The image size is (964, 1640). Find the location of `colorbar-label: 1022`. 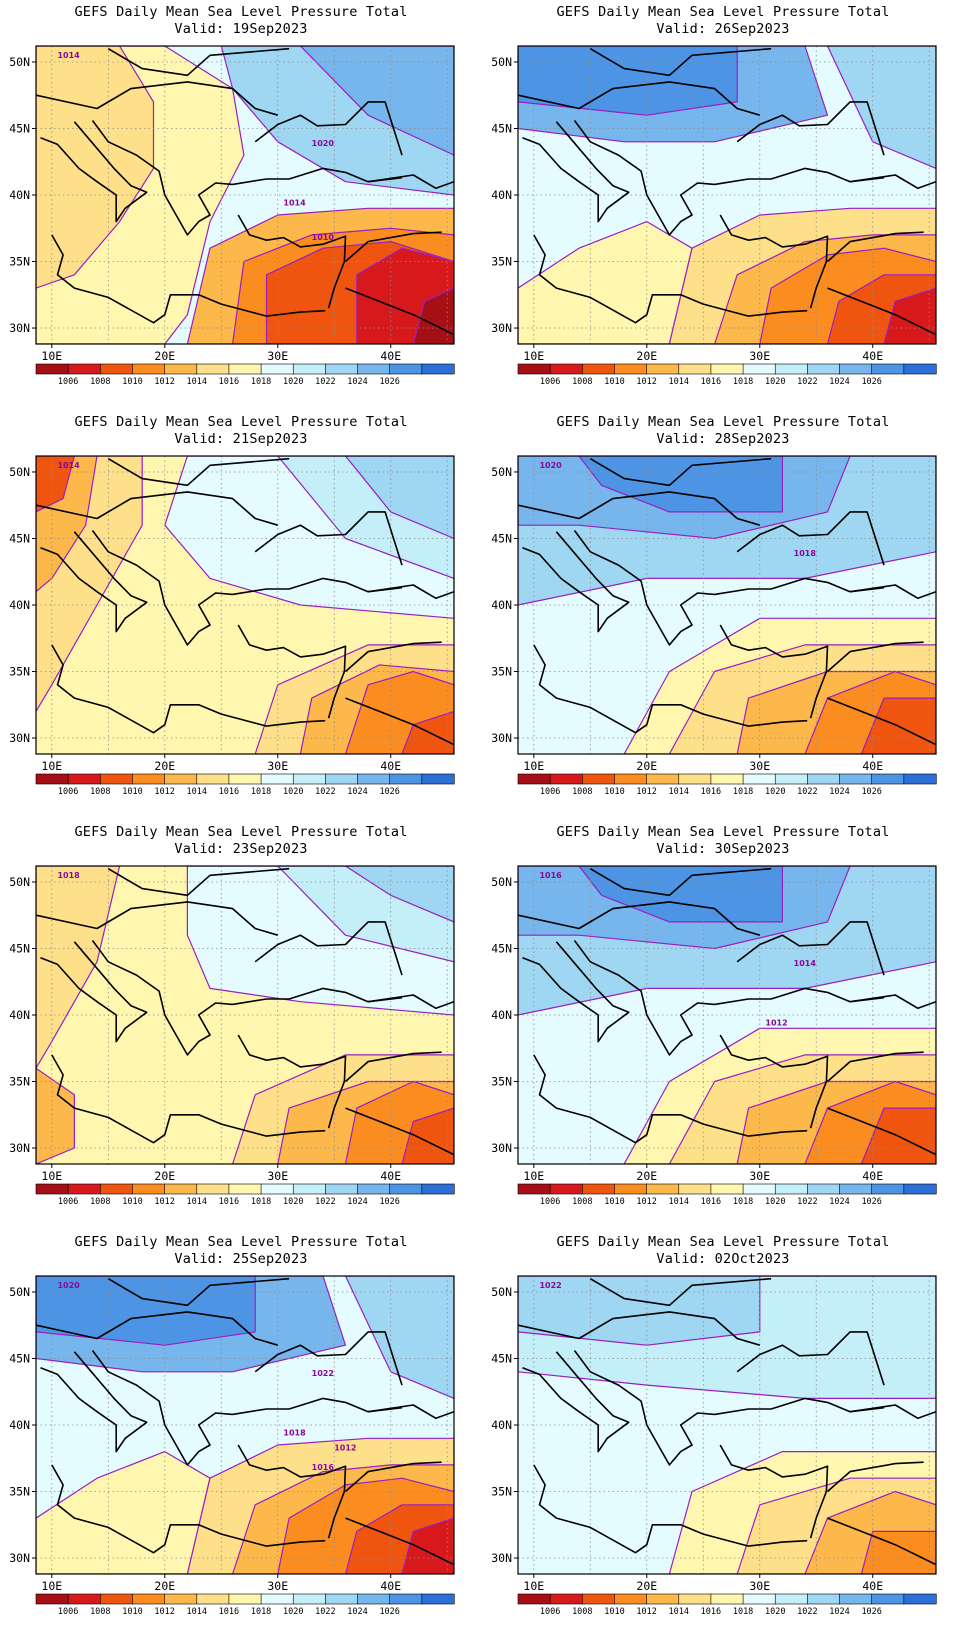

colorbar-label: 1022 is located at coordinates (325, 1202).